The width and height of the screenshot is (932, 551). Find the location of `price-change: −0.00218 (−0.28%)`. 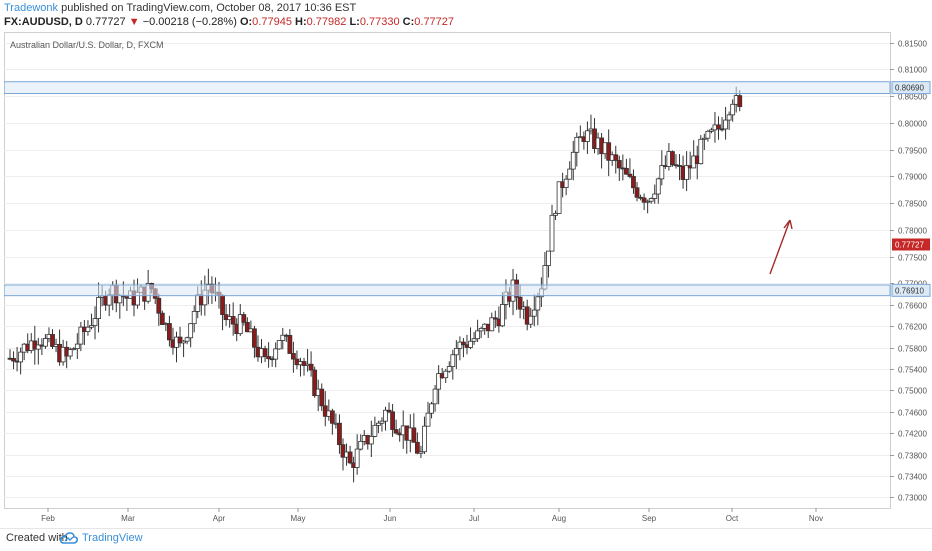

price-change: −0.00218 (−0.28%) is located at coordinates (189, 22).